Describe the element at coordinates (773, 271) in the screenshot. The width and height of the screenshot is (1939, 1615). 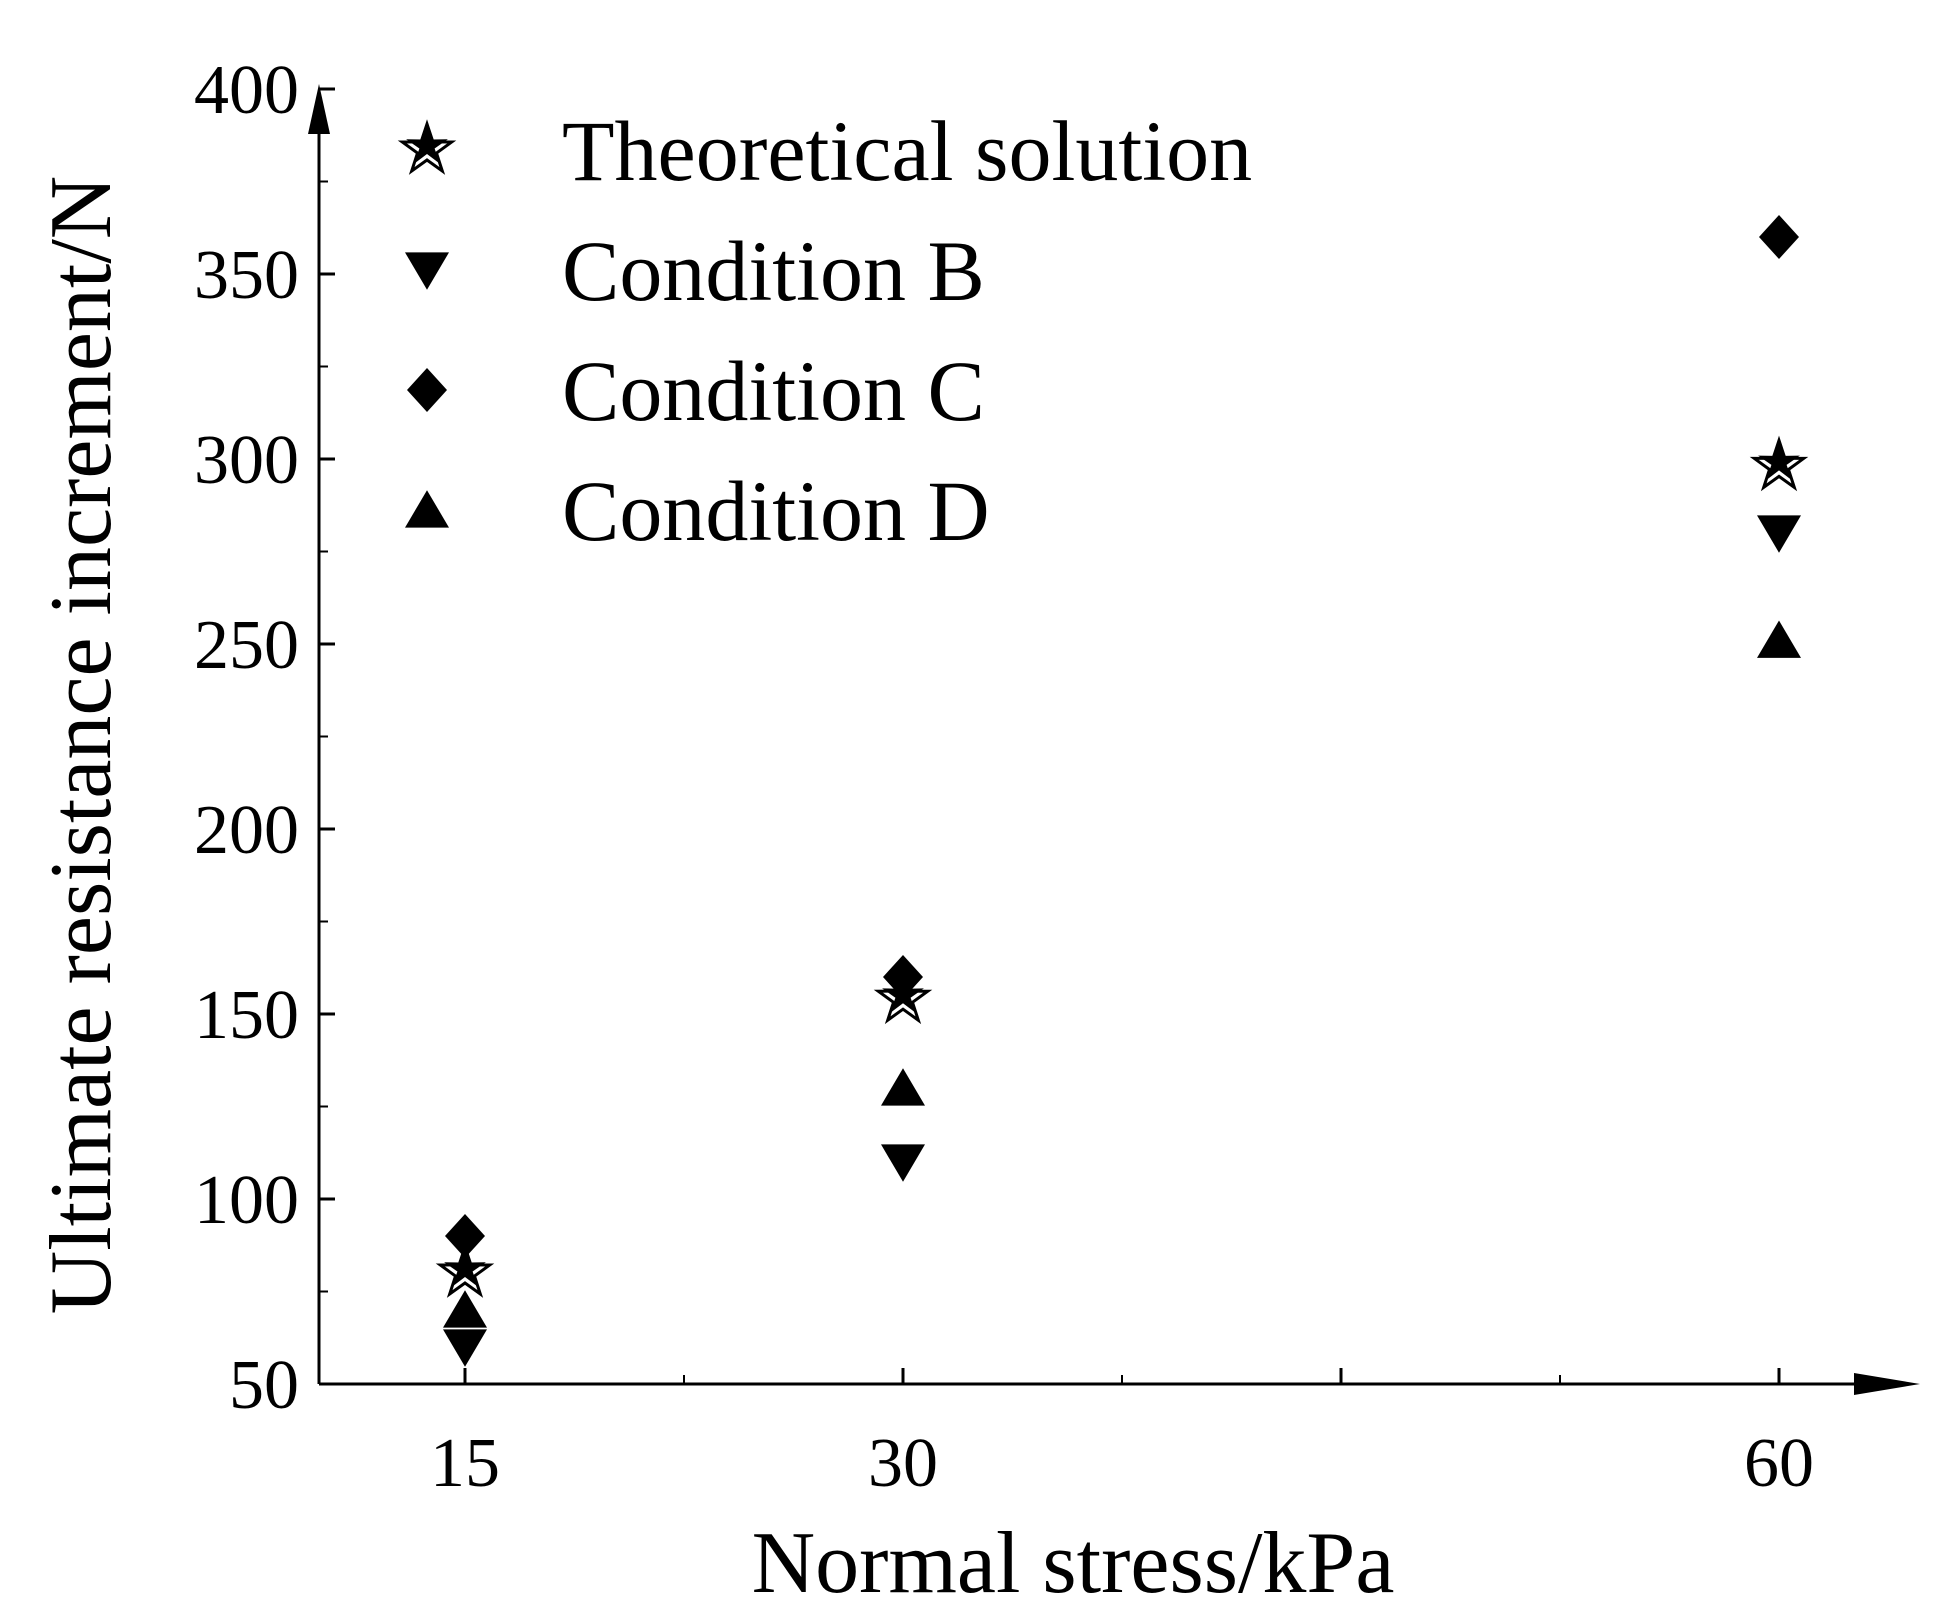
I see `legend-label-condition-b: Condition B` at that location.